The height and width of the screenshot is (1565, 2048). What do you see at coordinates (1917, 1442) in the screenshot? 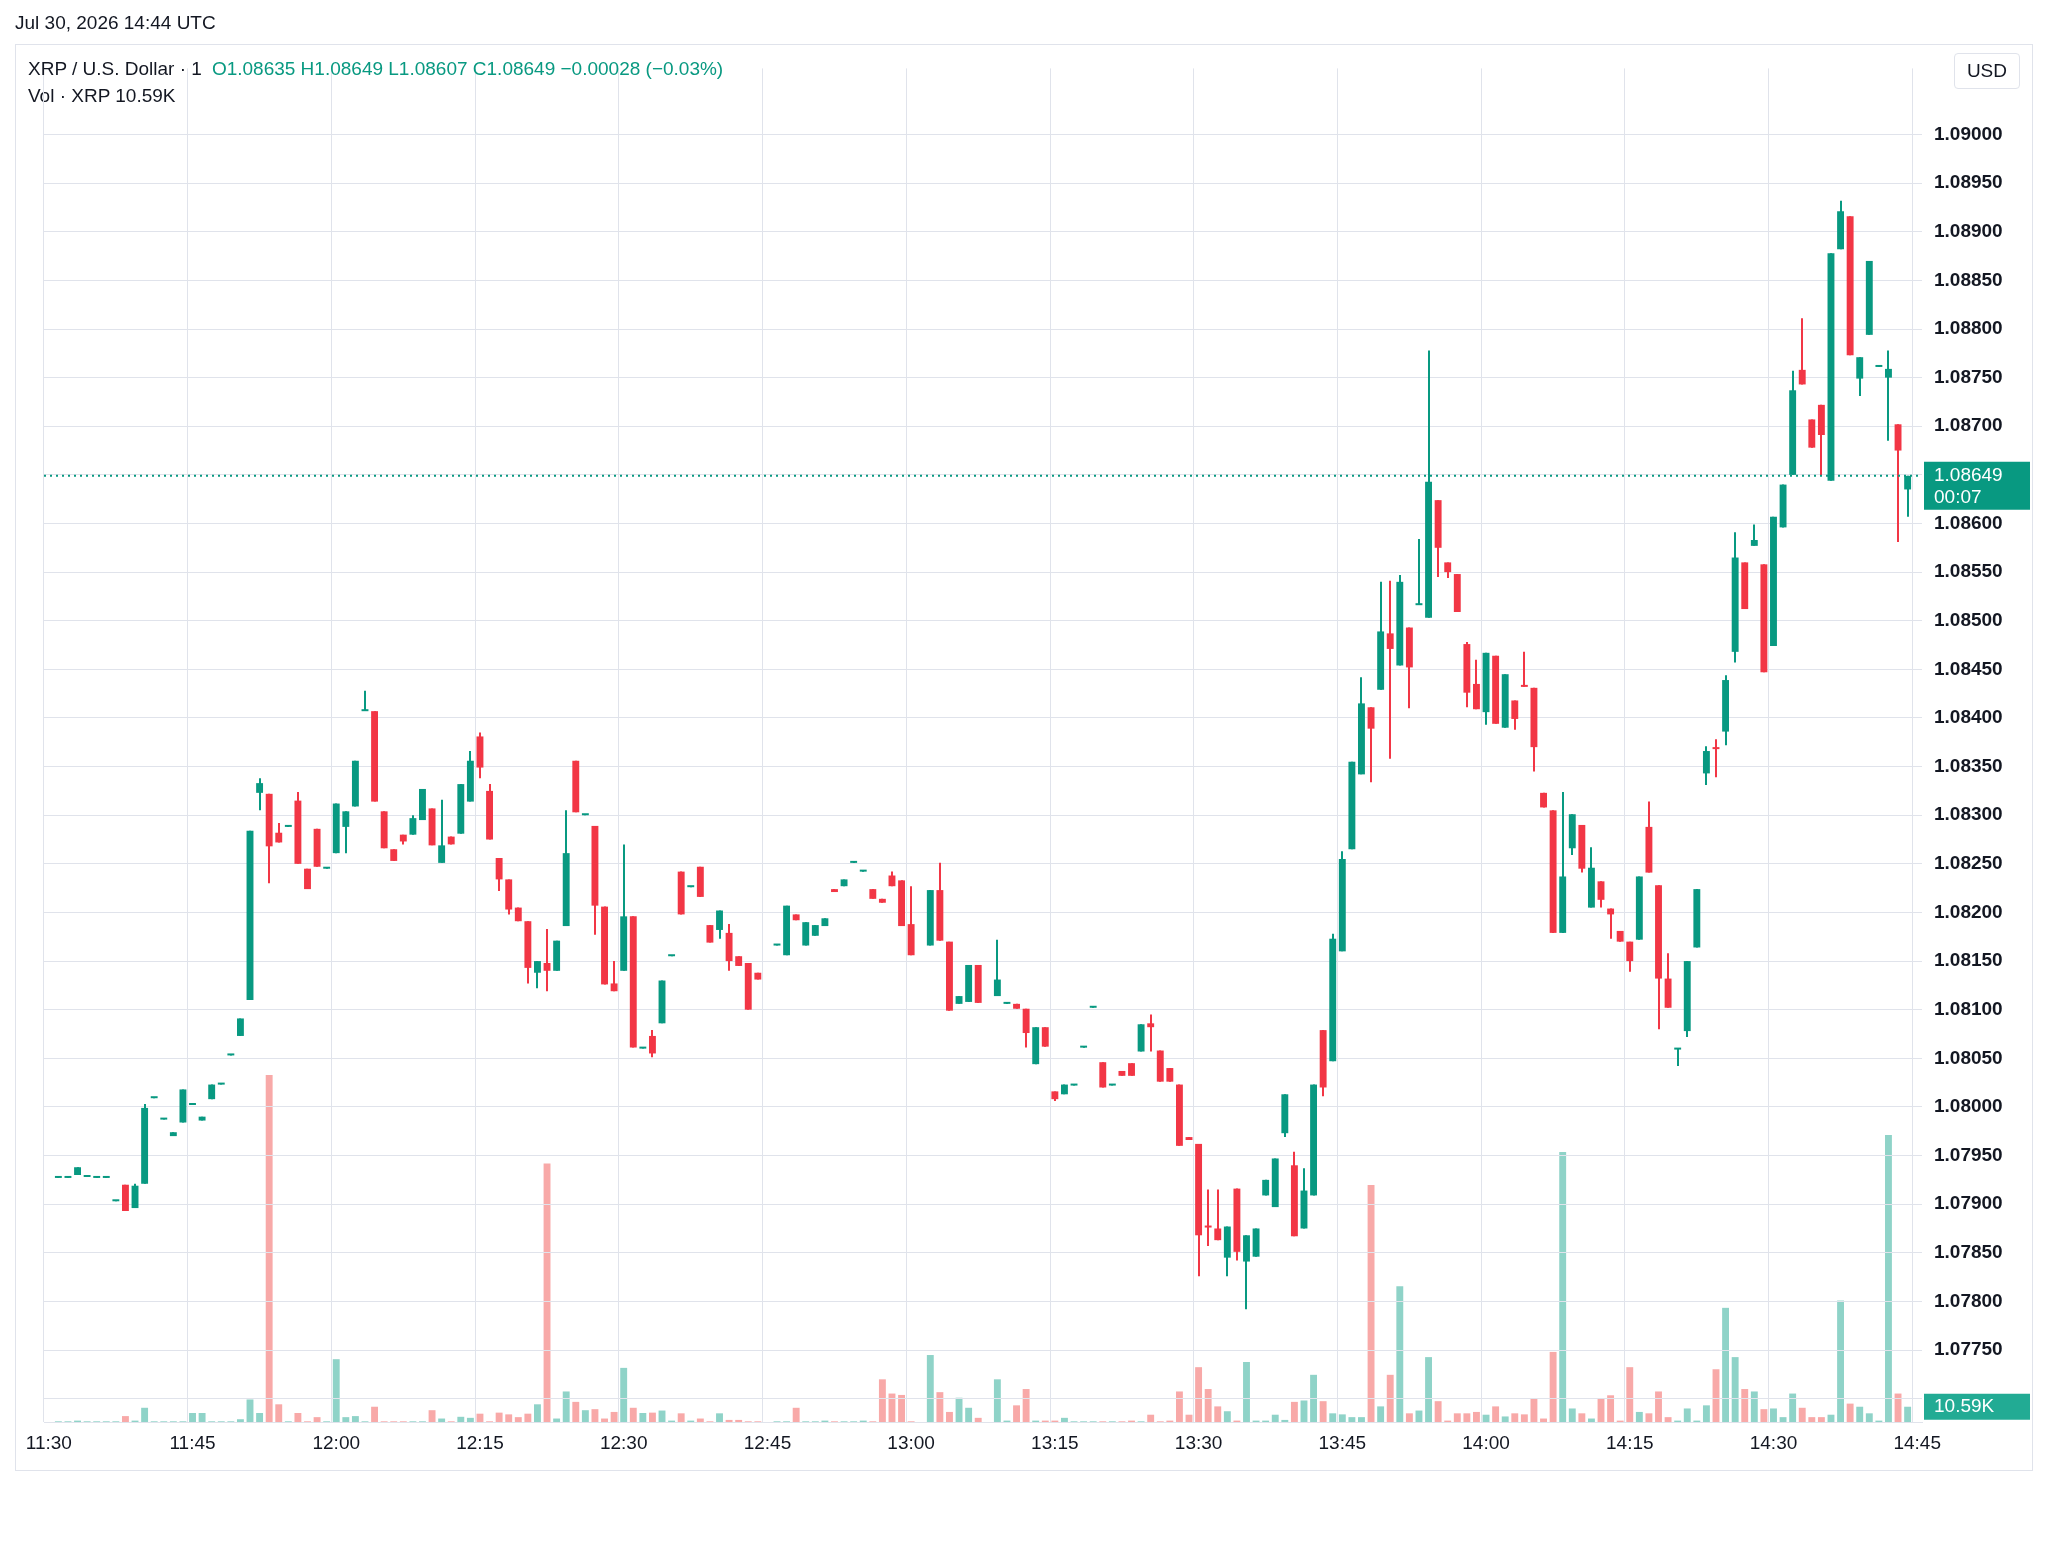
I see `x-tick-label: 14:45` at bounding box center [1917, 1442].